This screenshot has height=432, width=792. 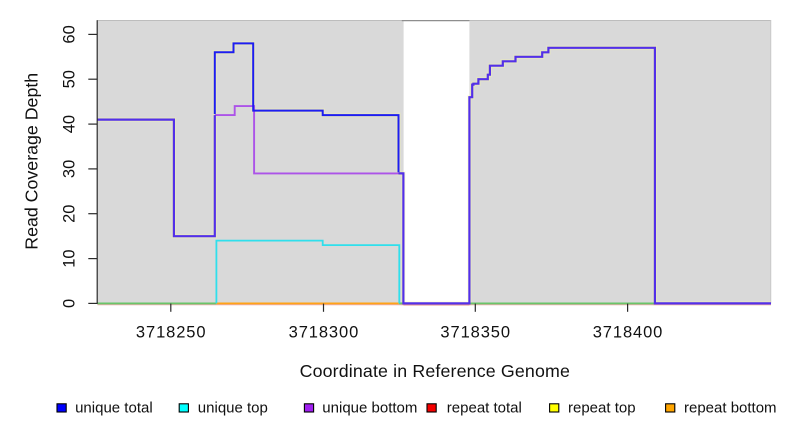 What do you see at coordinates (70, 124) in the screenshot?
I see `svg-text: 40` at bounding box center [70, 124].